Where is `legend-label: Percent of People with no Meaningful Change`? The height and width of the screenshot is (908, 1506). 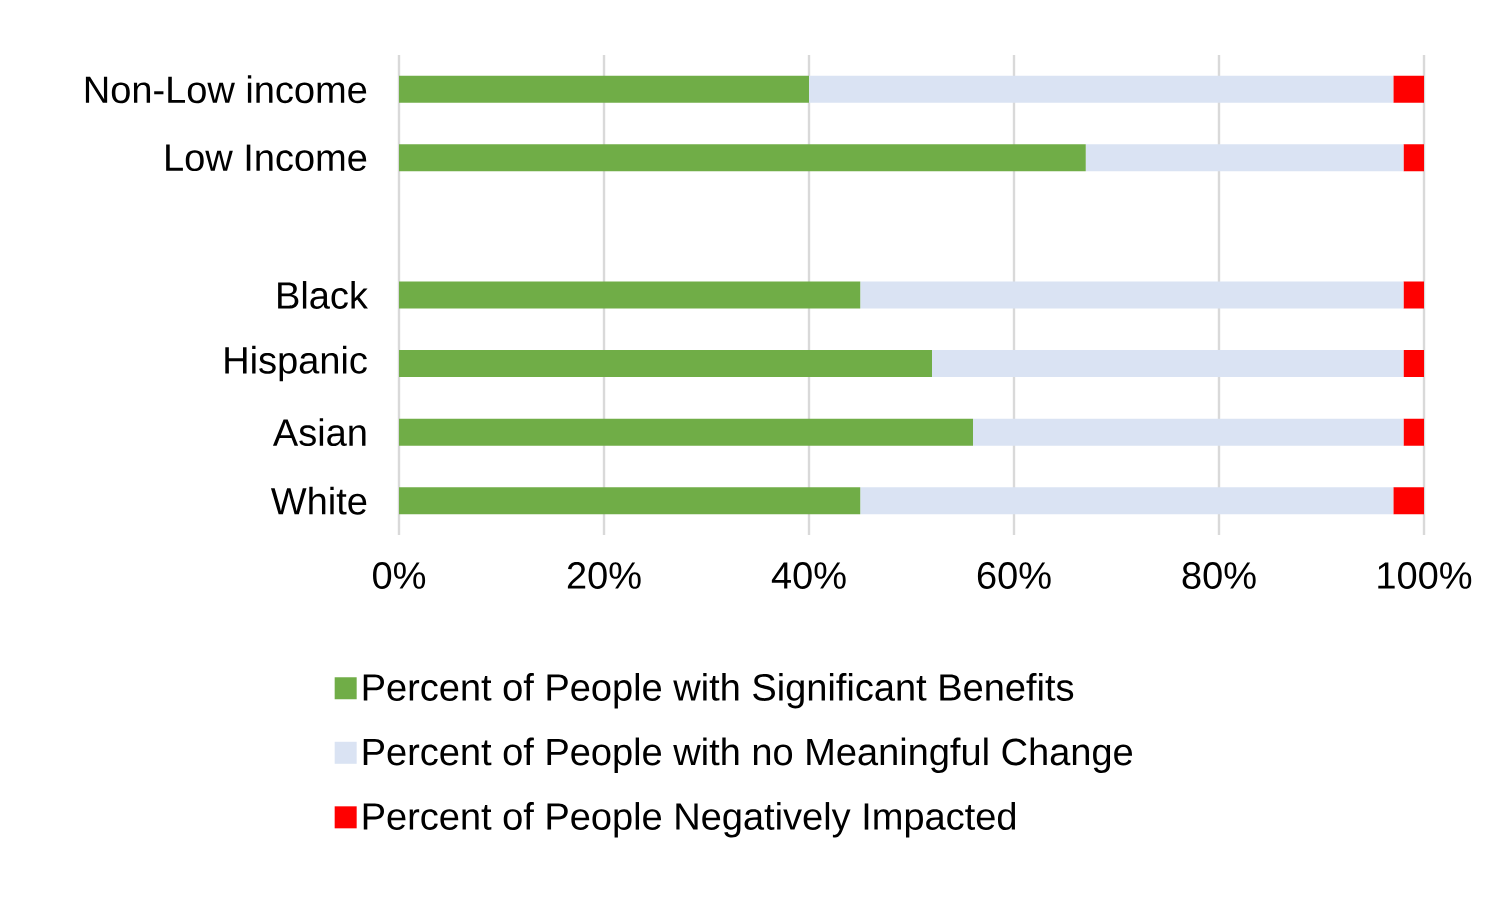
legend-label: Percent of People with no Meaningful Change is located at coordinates (748, 755).